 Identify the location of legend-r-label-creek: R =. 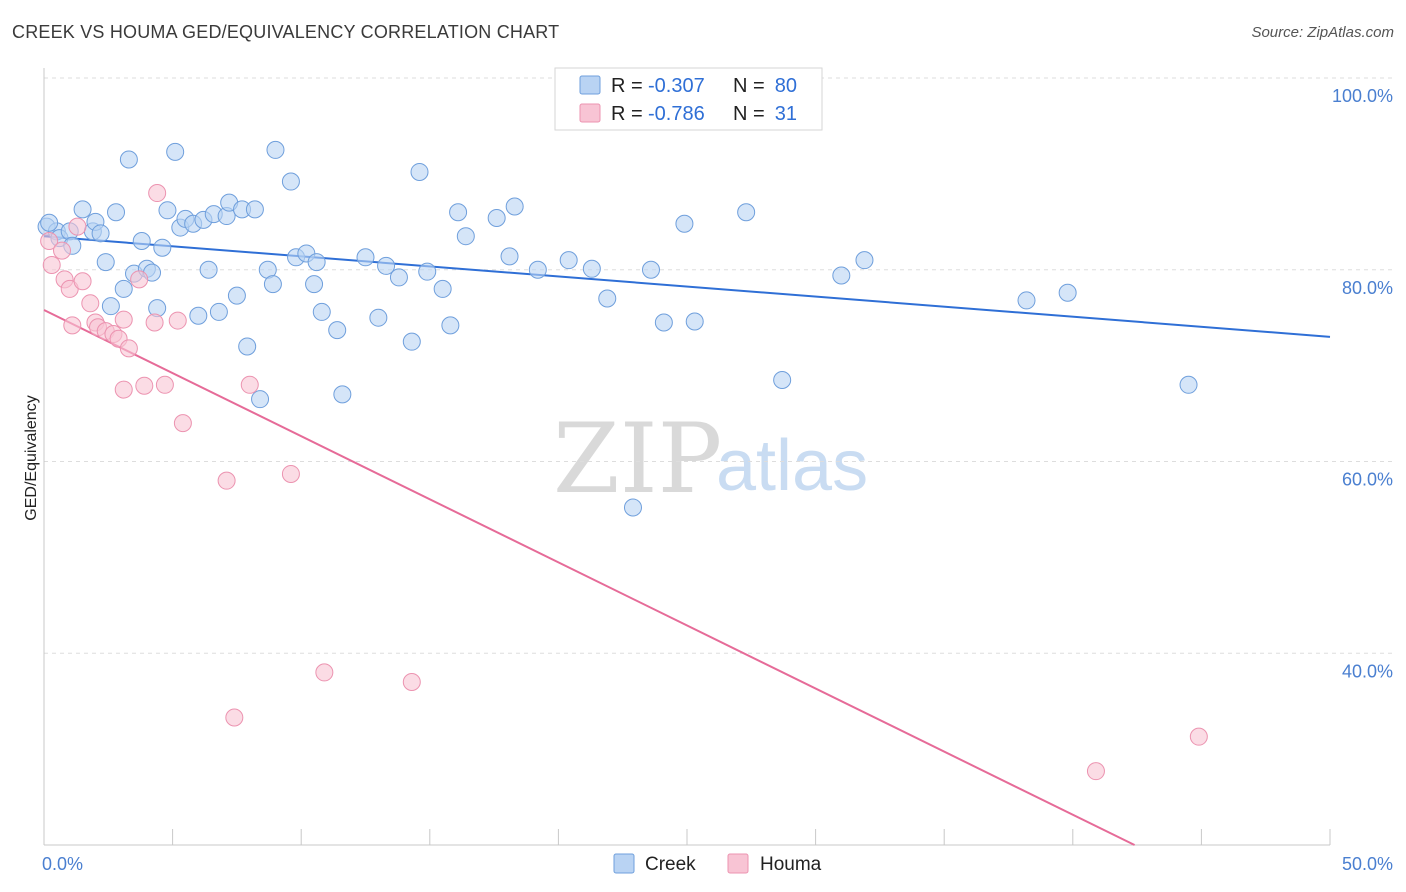
(627, 86).